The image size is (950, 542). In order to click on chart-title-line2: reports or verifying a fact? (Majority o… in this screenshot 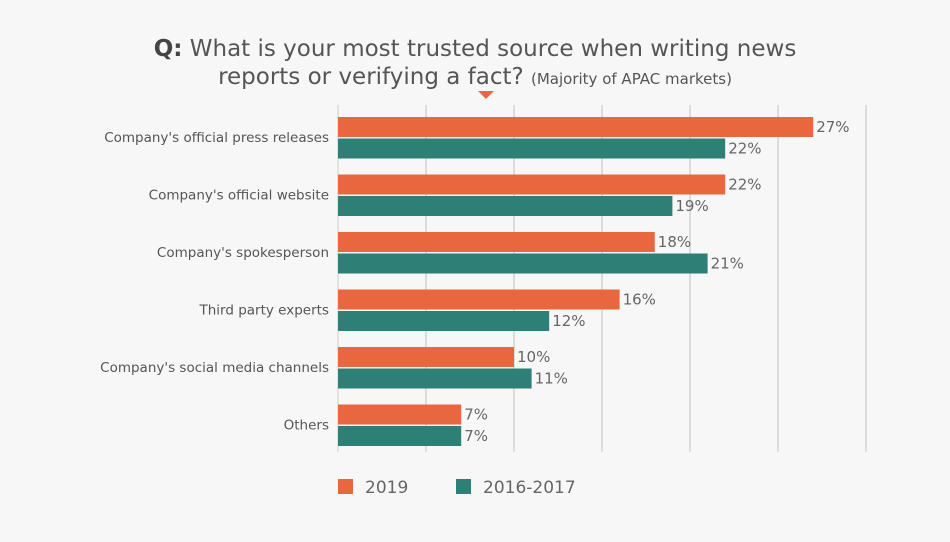, I will do `click(475, 77)`.